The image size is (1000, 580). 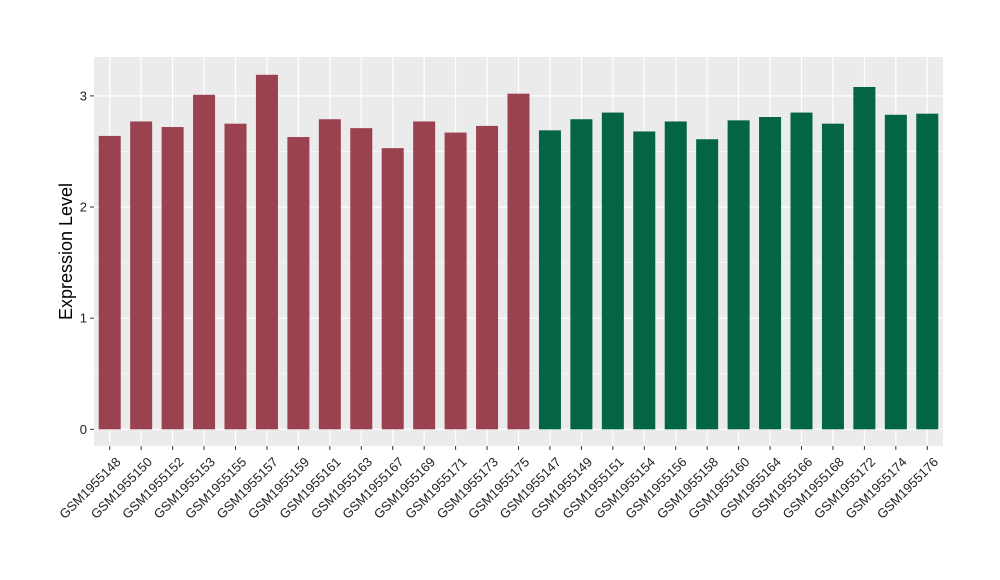 I want to click on y-tick-label: 2, so click(x=83, y=207).